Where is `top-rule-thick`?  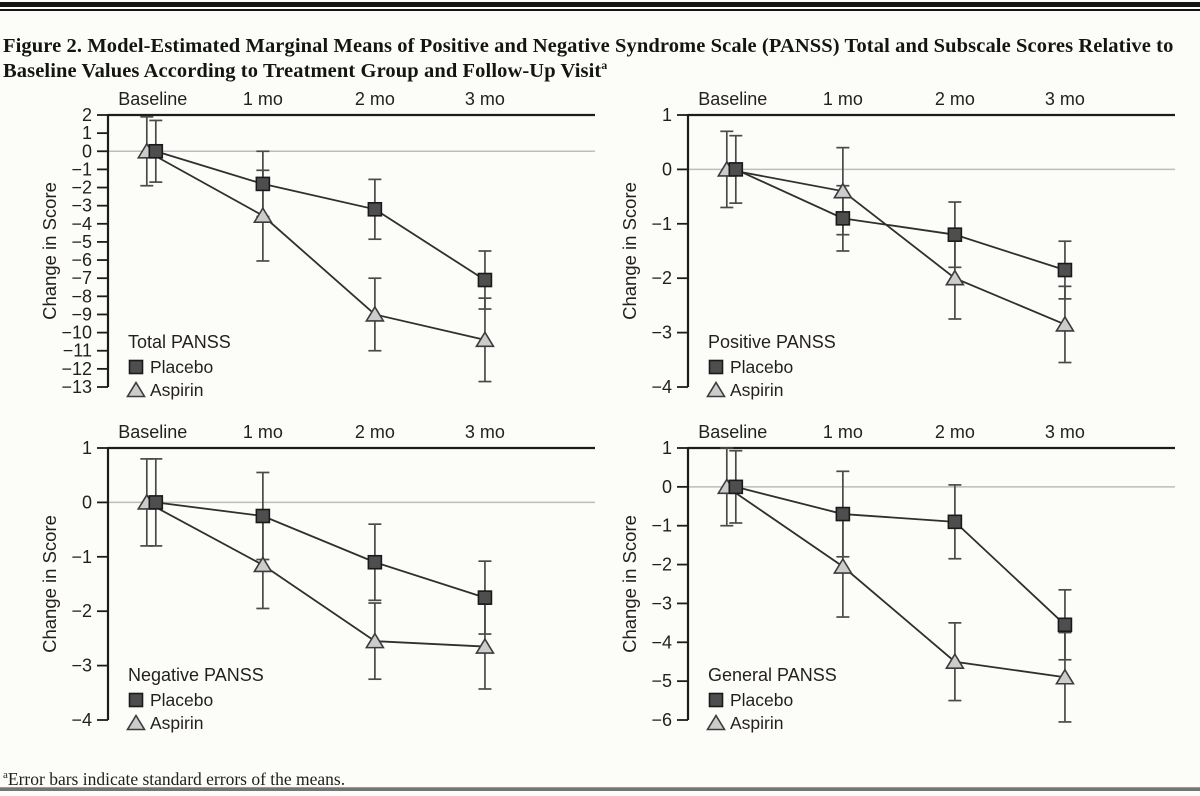 top-rule-thick is located at coordinates (600, 4).